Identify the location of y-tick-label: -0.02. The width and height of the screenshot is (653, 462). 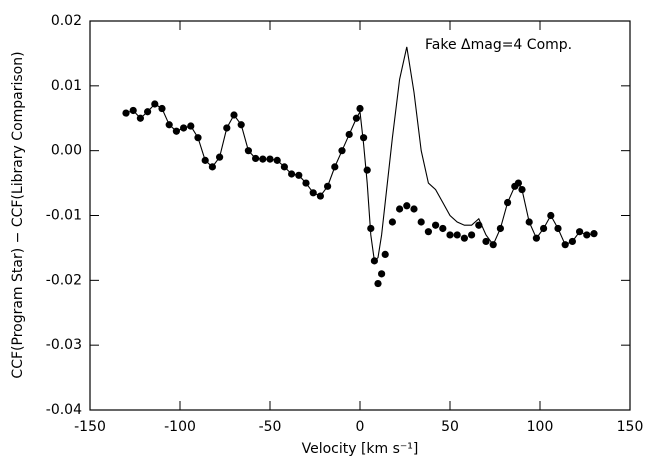
(64, 280).